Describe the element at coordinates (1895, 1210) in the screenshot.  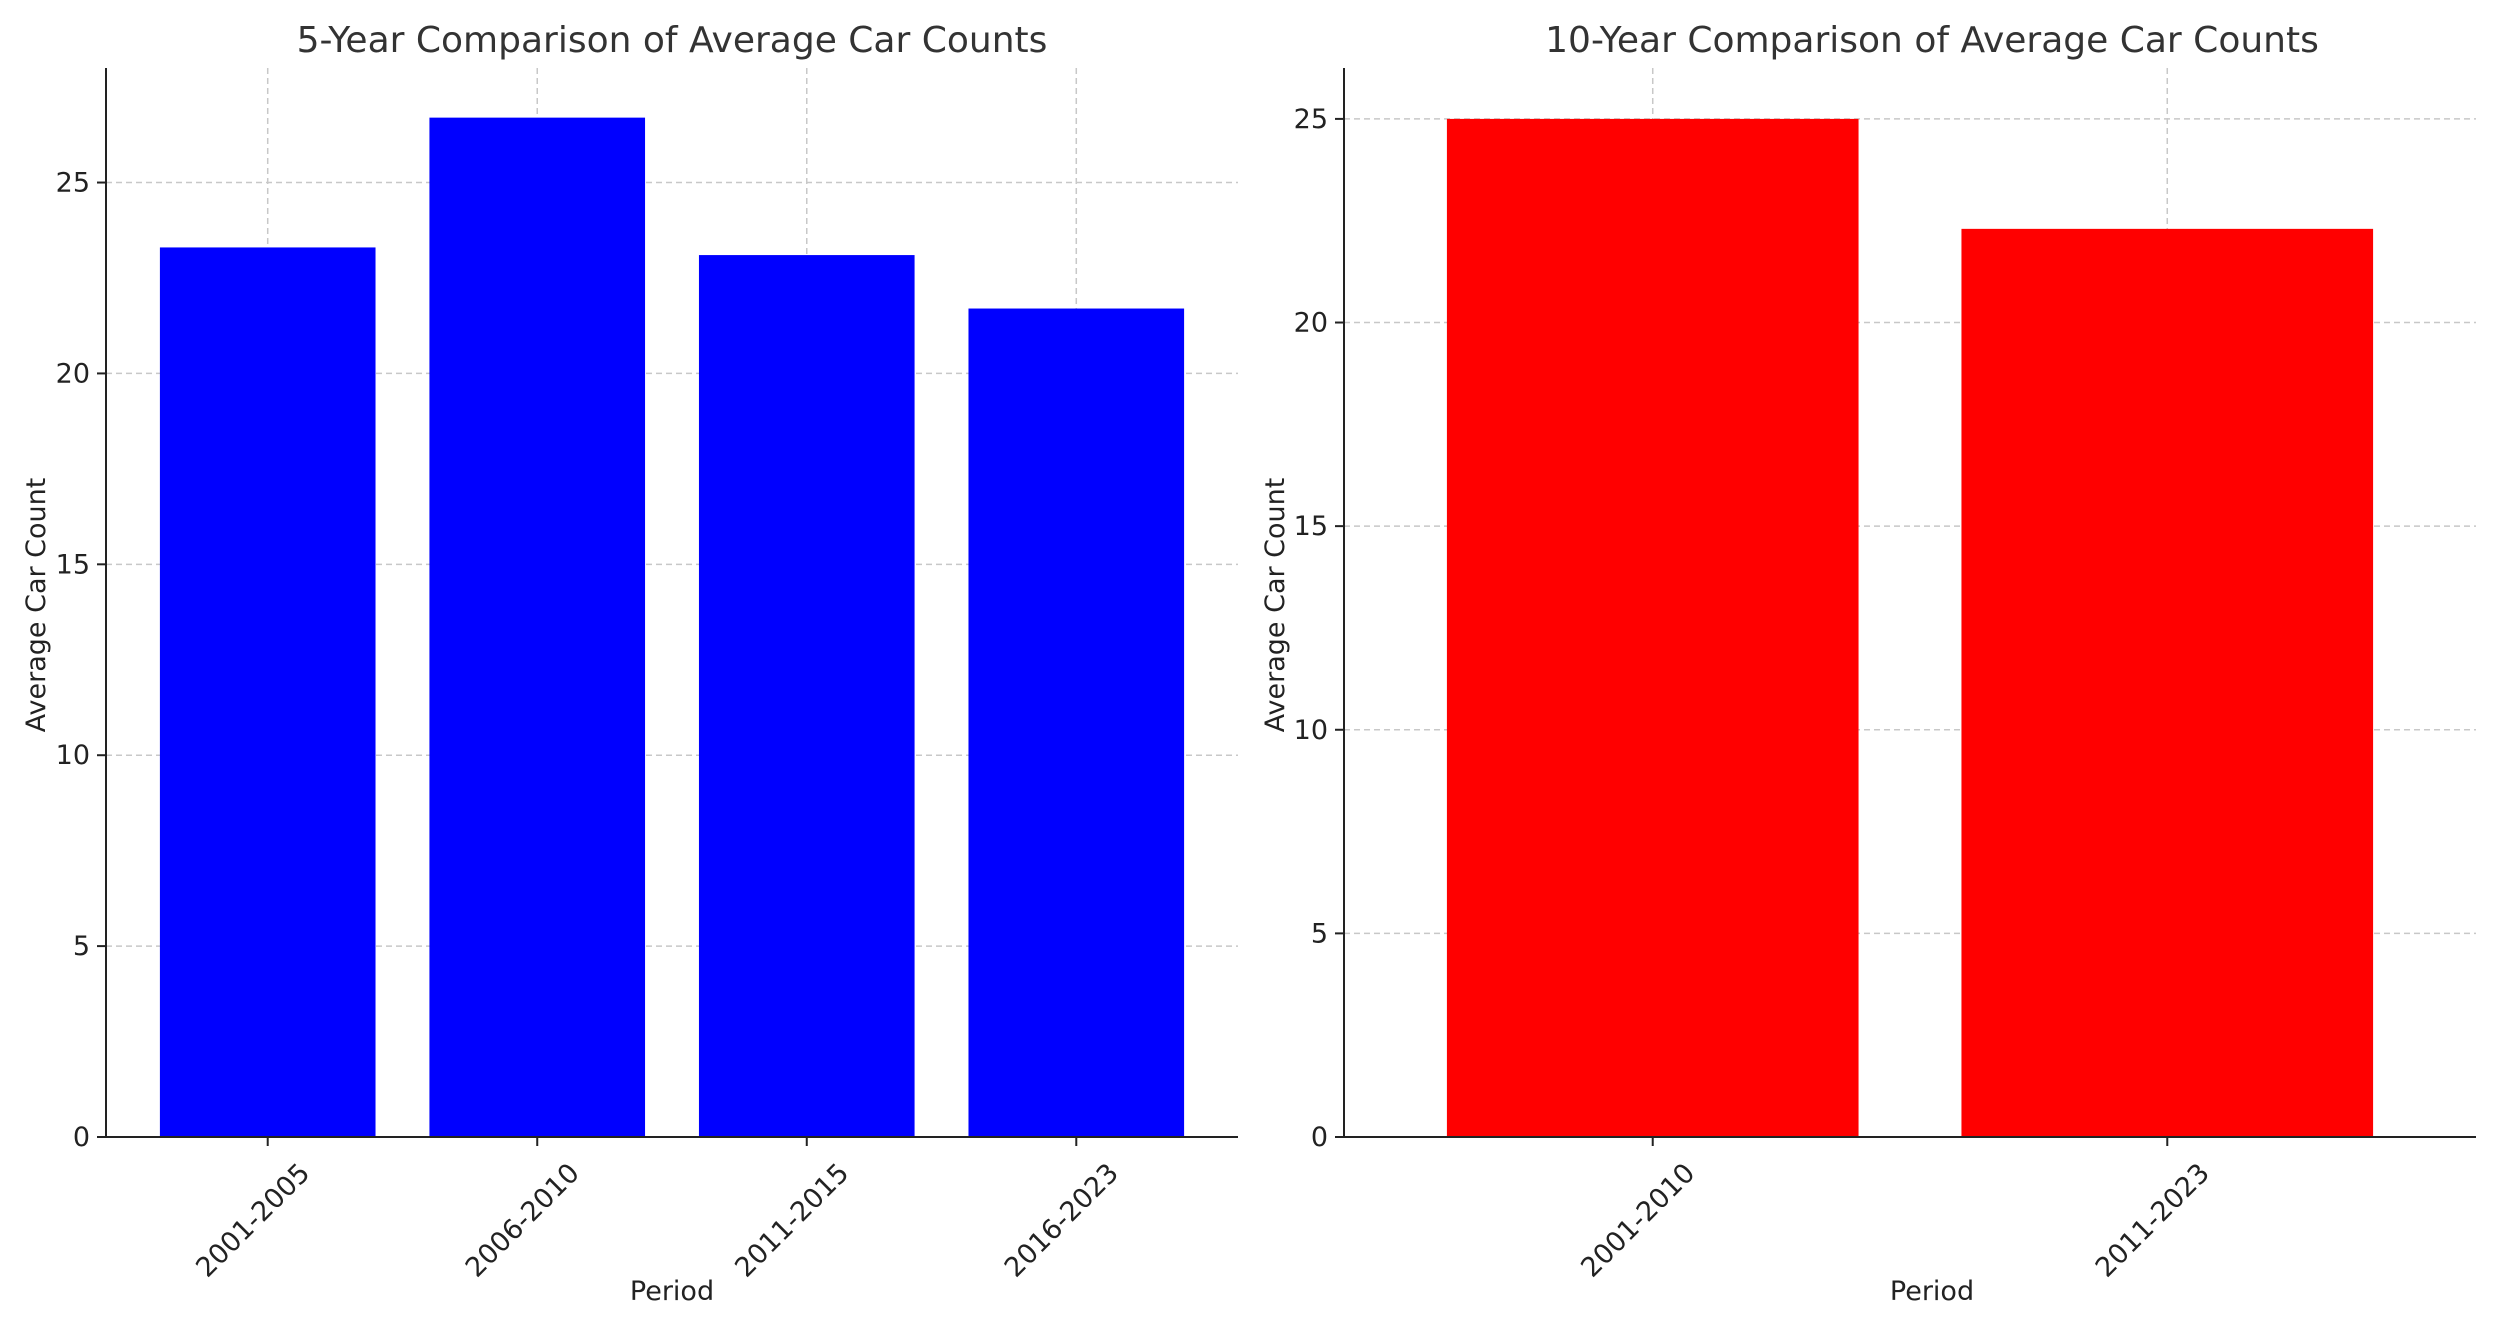
I see `x-ticks: 2001-2010 2011-2023` at that location.